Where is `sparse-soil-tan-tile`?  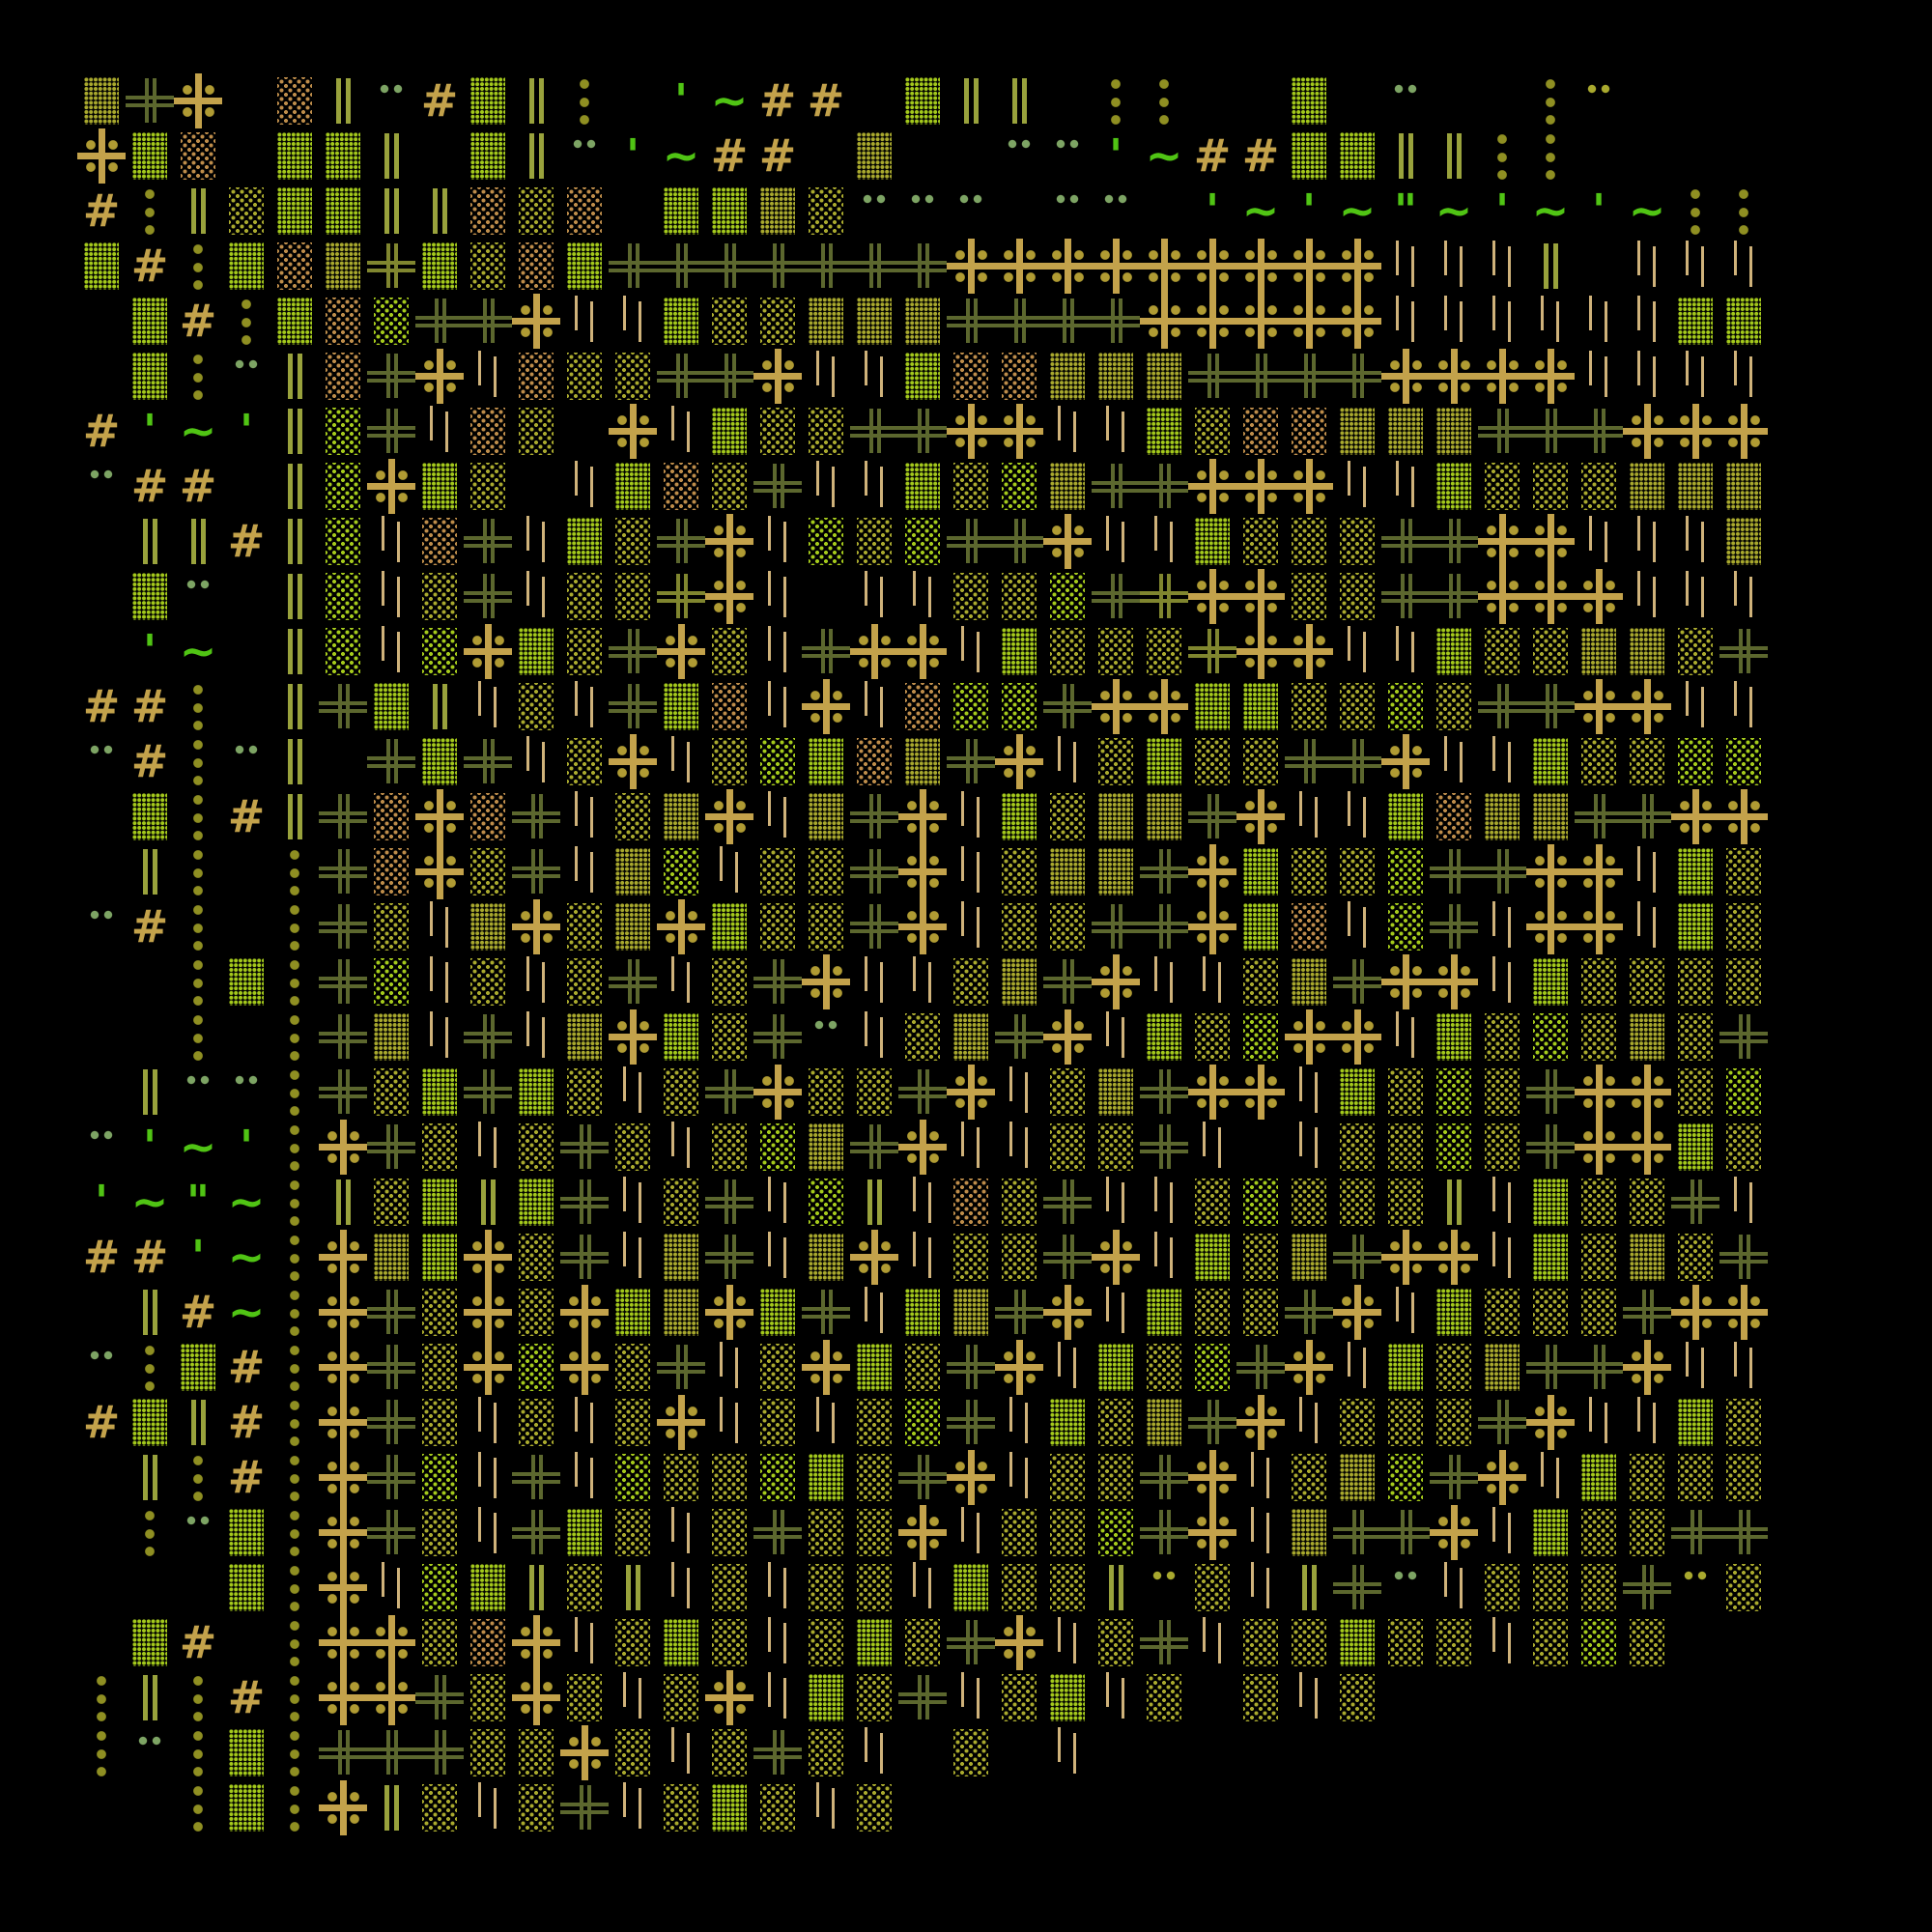 sparse-soil-tan-tile is located at coordinates (343, 321).